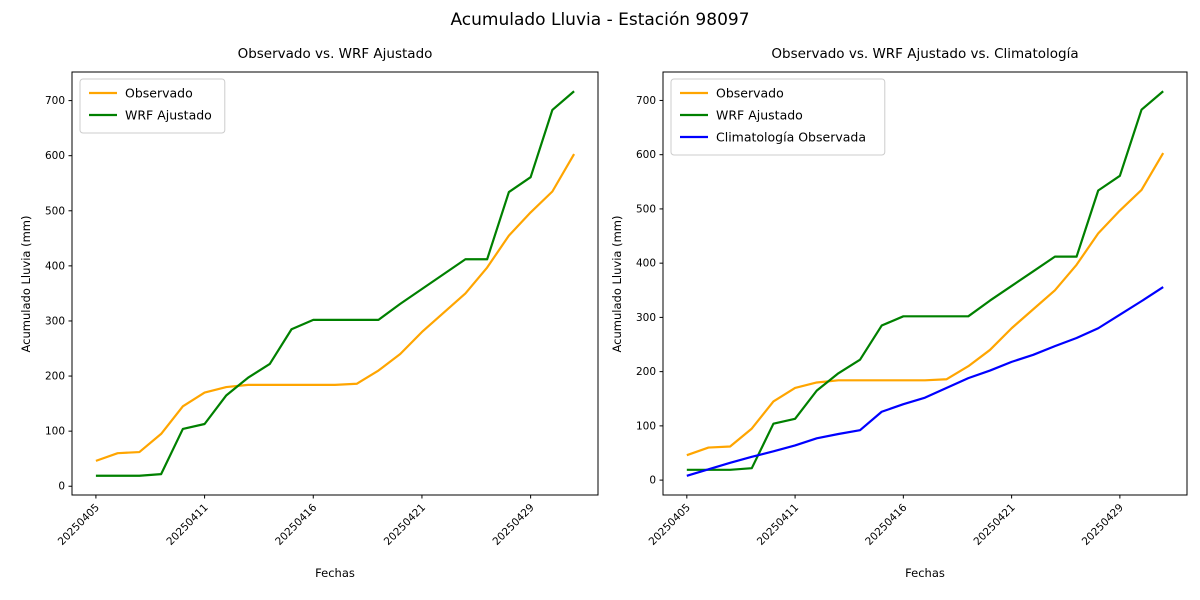  Describe the element at coordinates (152, 106) in the screenshot. I see `legend: Observado WRF Ajustado` at that location.